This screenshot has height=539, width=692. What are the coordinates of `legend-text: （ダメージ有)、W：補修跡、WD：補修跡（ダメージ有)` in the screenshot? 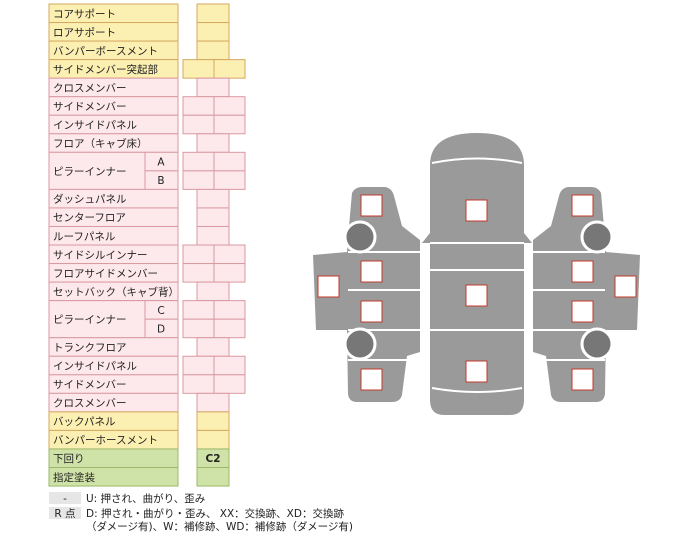 It's located at (219, 526).